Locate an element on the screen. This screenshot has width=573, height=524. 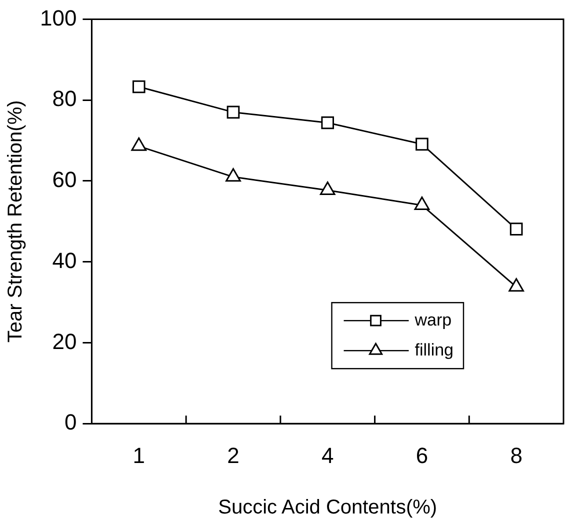
y-tick-label: 100 is located at coordinates (58, 17).